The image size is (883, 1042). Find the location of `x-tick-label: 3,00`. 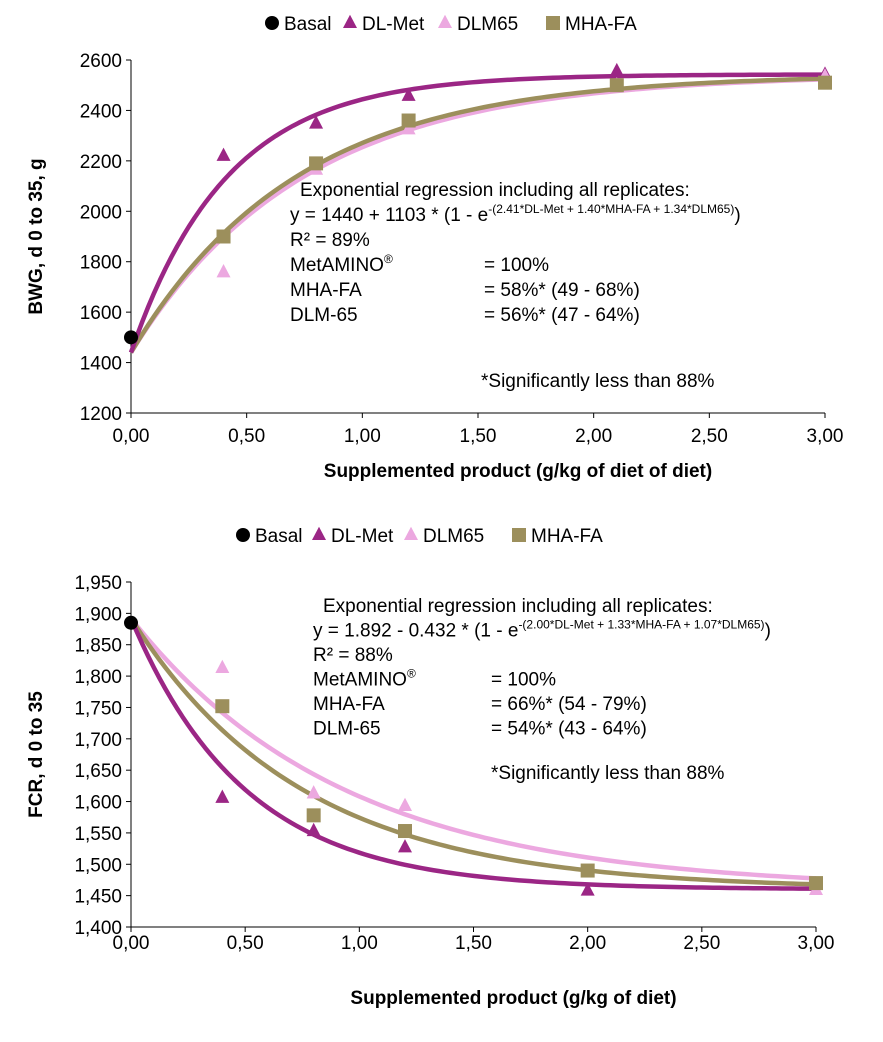

x-tick-label: 3,00 is located at coordinates (825, 436).